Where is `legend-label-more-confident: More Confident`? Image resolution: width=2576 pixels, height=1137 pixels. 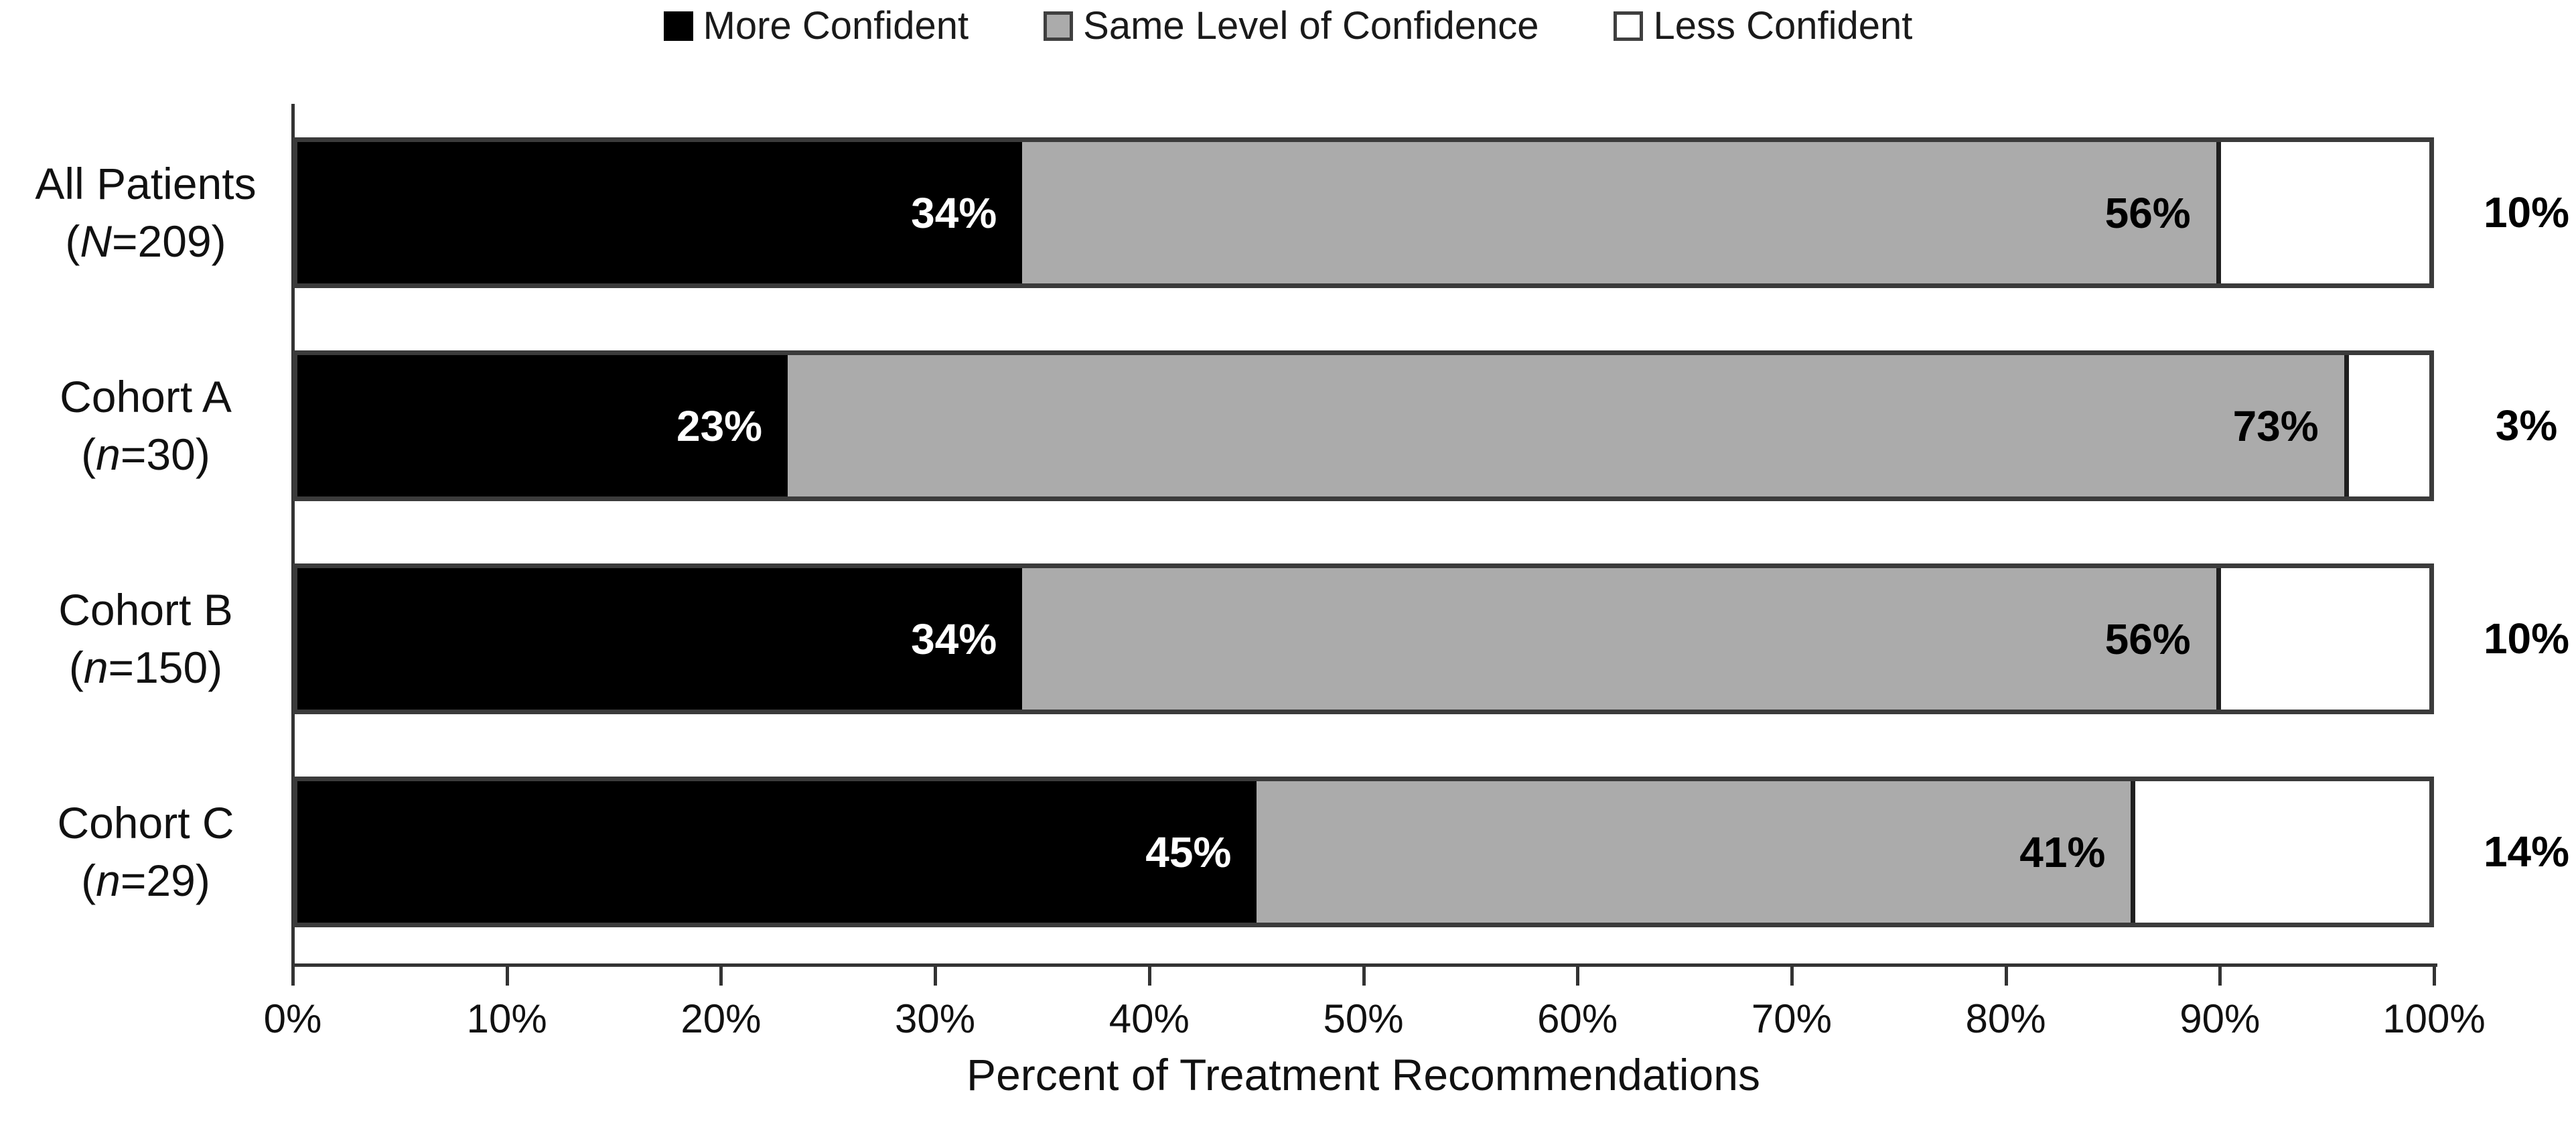
legend-label-more-confident: More Confident is located at coordinates (836, 26).